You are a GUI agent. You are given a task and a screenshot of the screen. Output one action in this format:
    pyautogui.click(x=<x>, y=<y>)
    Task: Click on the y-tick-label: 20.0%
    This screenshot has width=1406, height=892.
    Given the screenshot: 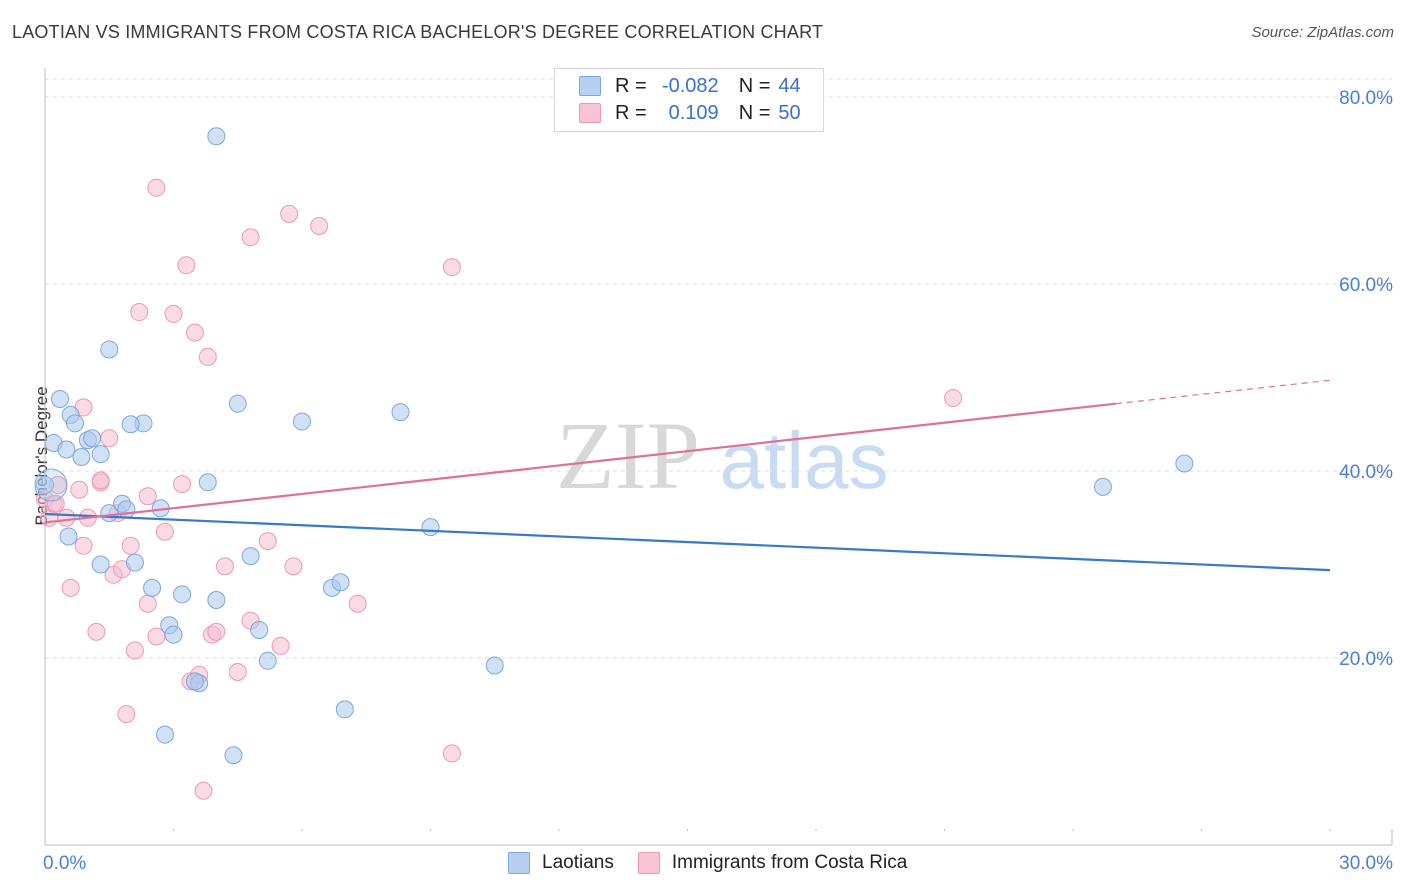 What is the action you would take?
    pyautogui.click(x=1366, y=659)
    